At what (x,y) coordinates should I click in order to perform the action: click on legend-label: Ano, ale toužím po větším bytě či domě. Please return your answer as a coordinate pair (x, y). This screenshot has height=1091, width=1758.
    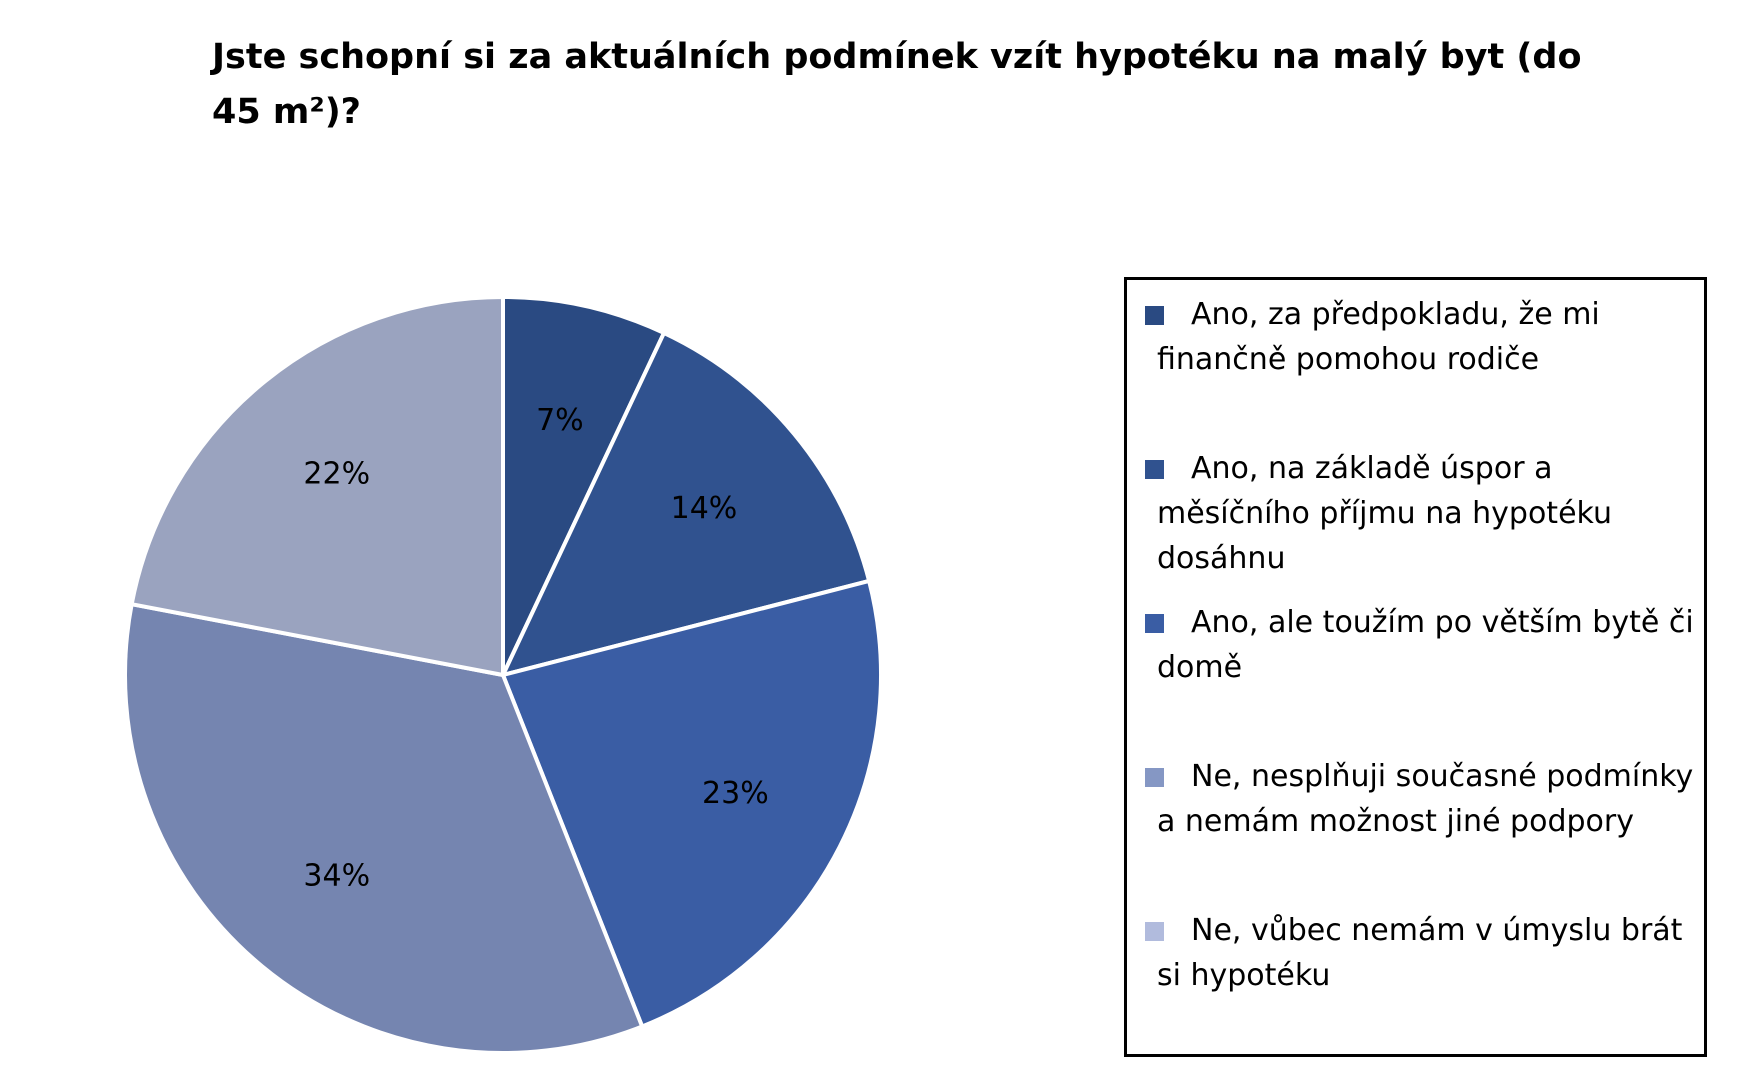
    Looking at the image, I should click on (1425, 645).